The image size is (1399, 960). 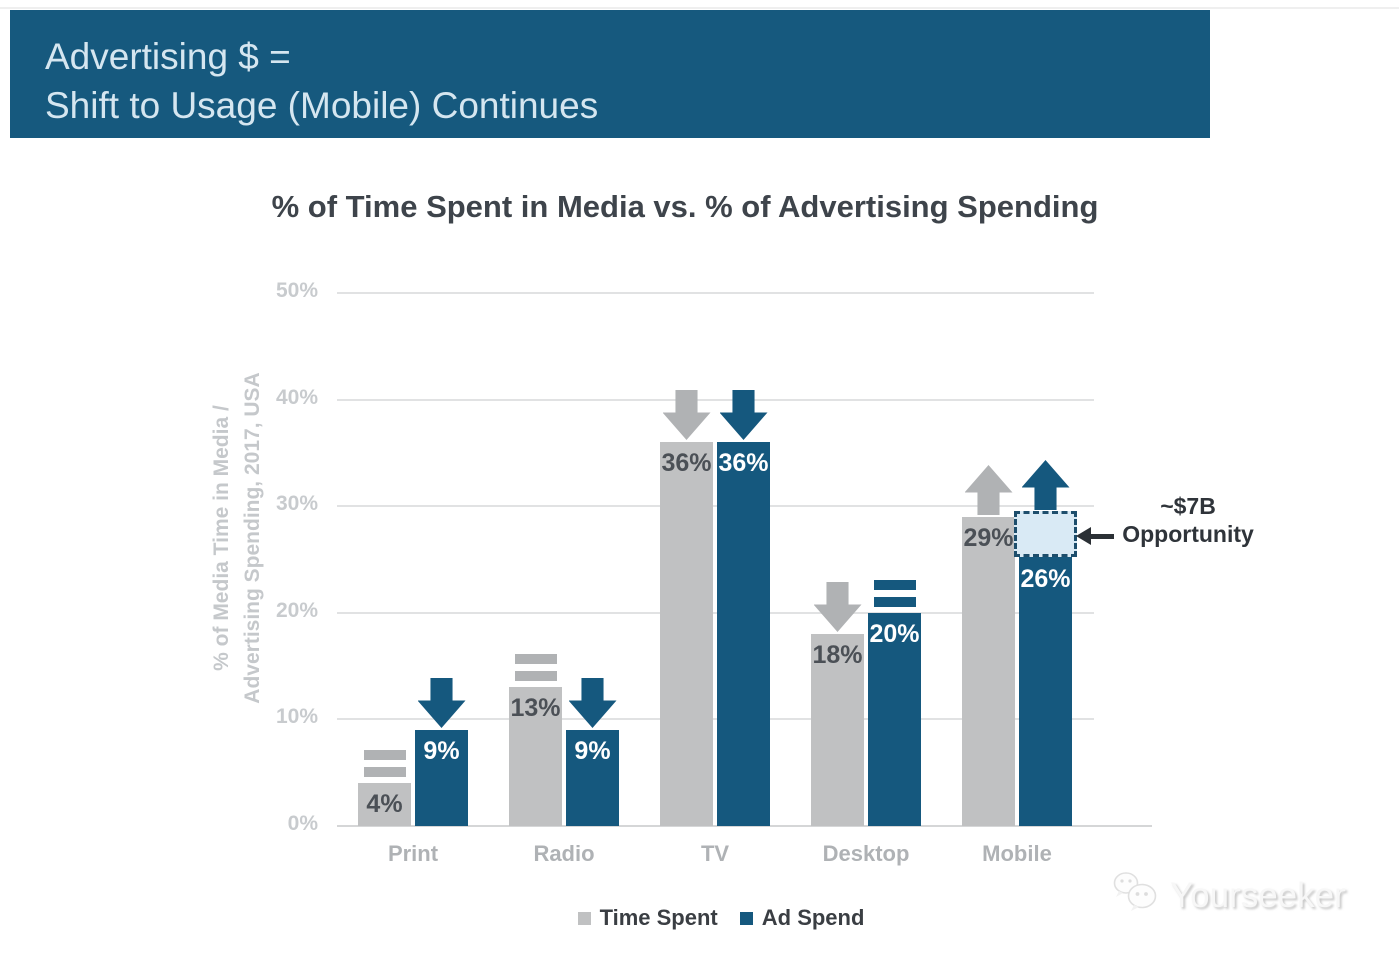 I want to click on legend-item-ad-spend: Ad Spend, so click(x=802, y=918).